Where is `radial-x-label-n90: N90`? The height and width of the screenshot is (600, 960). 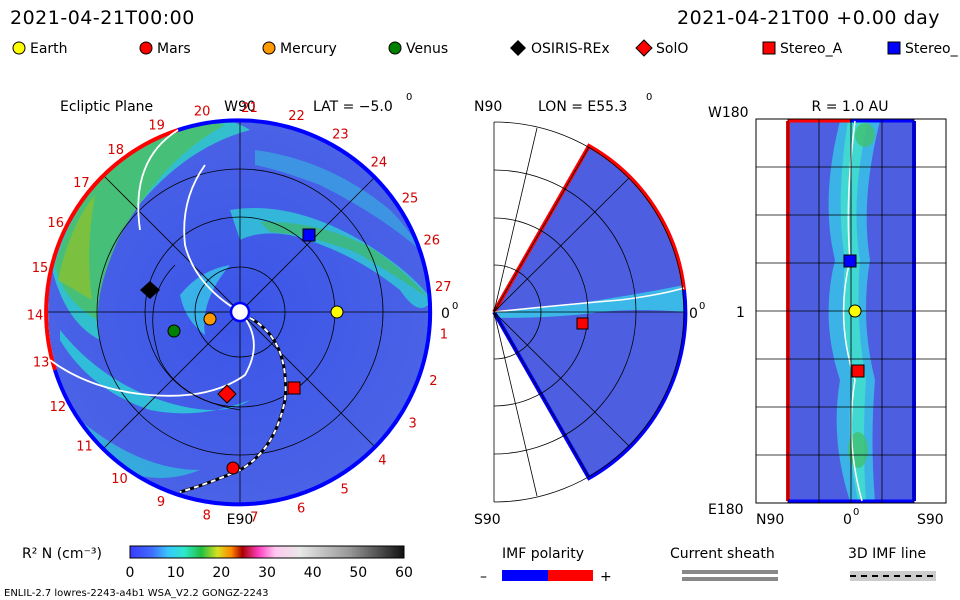 radial-x-label-n90: N90 is located at coordinates (770, 520).